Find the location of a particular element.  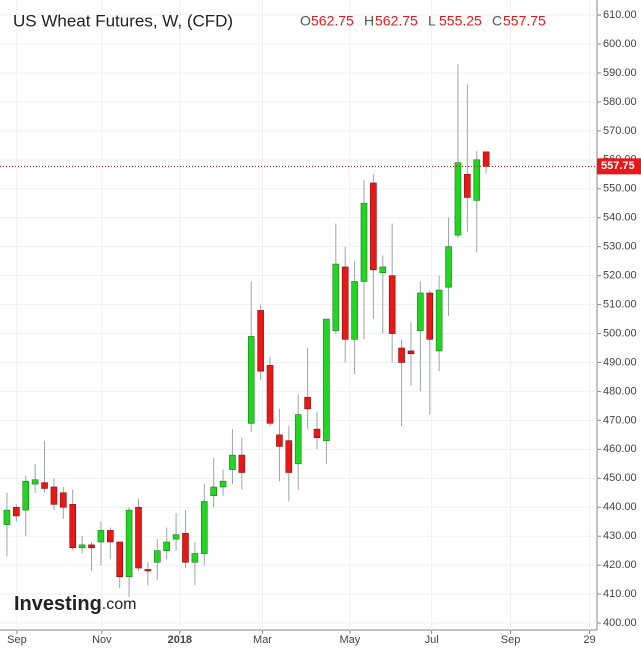

y-tick-label: 570.00 is located at coordinates (620, 131).